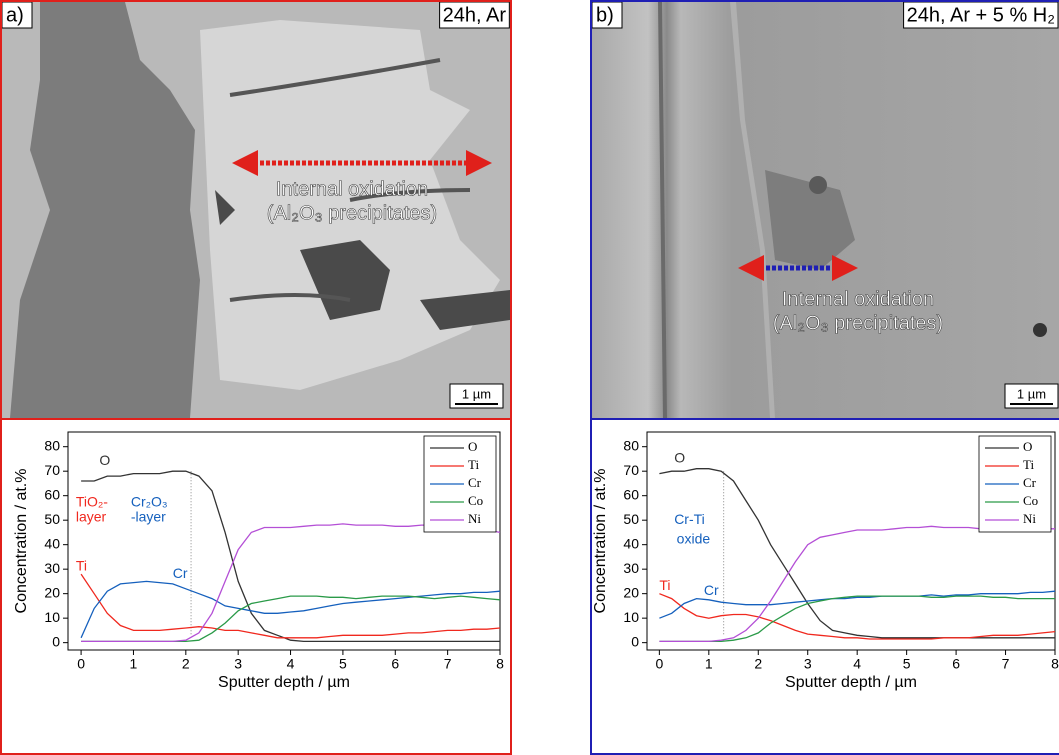 The width and height of the screenshot is (1059, 755). I want to click on condition-label: 24h, Ar, so click(475, 15).